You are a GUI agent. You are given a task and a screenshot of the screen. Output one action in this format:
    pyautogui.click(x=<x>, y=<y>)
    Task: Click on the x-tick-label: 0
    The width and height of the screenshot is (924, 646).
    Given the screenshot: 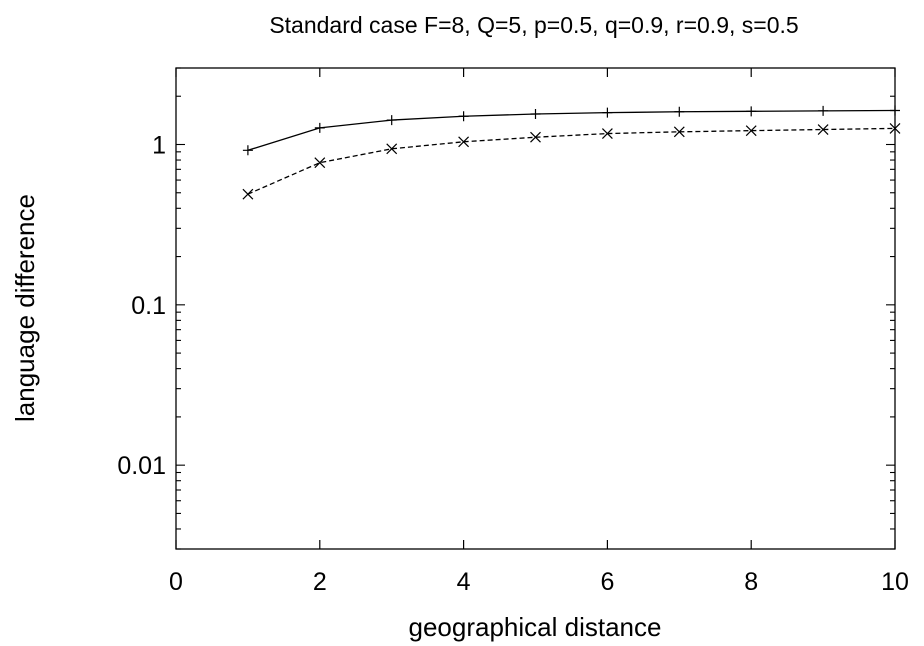 What is the action you would take?
    pyautogui.click(x=176, y=582)
    